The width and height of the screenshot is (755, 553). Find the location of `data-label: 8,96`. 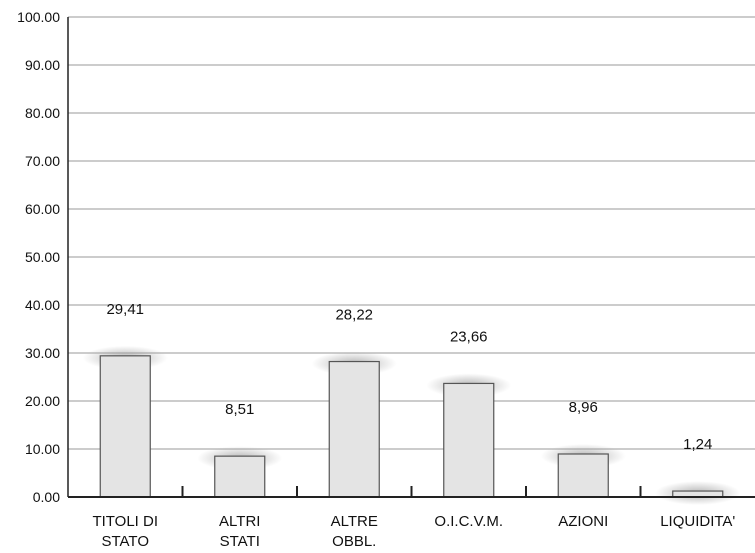

data-label: 8,96 is located at coordinates (583, 407).